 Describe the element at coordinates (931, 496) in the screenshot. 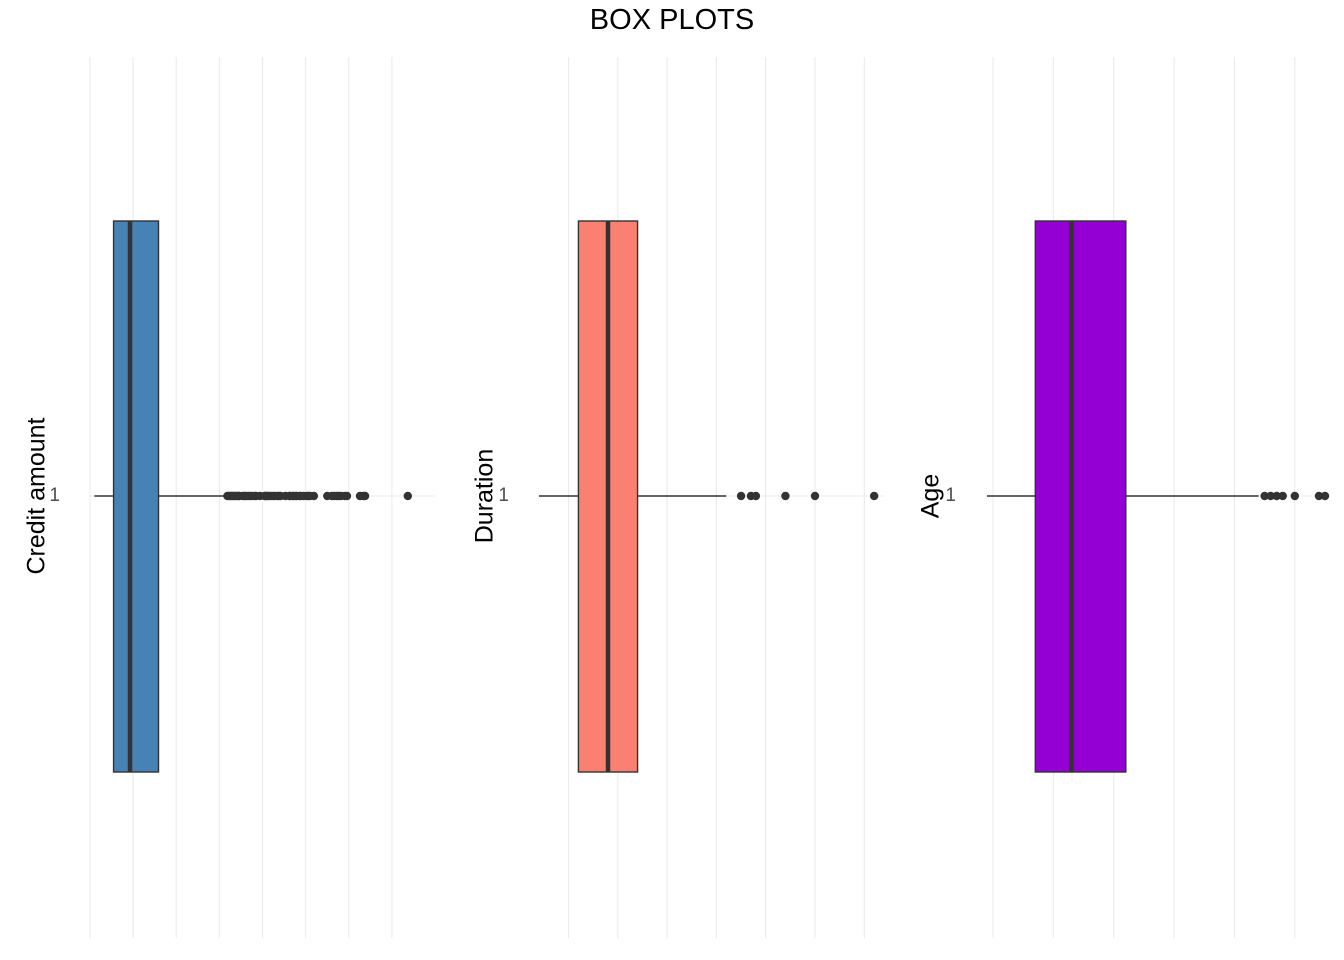

I see `y-axis-label: Age` at that location.